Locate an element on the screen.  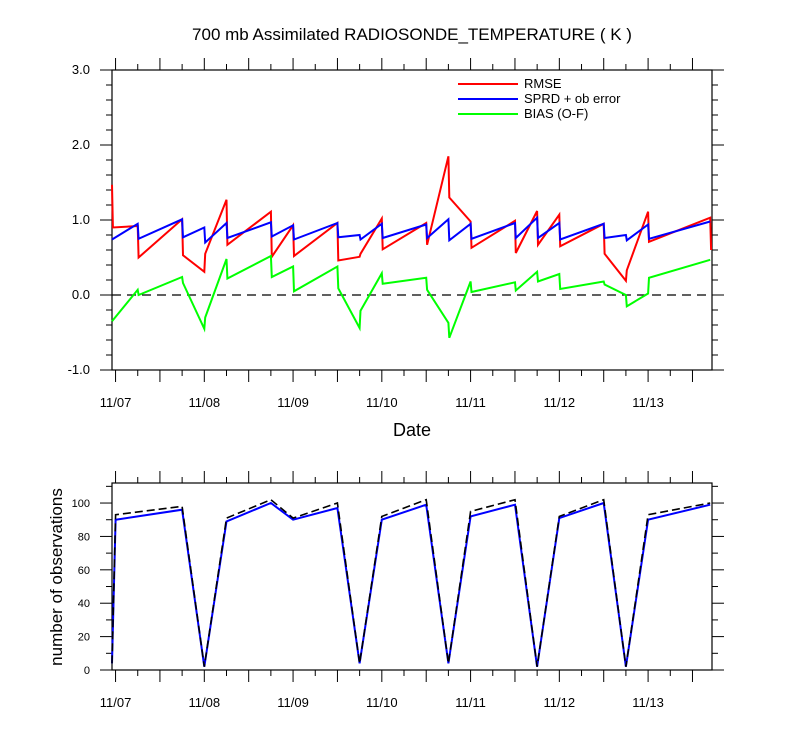
top-x-axis-label: Date is located at coordinates (412, 430).